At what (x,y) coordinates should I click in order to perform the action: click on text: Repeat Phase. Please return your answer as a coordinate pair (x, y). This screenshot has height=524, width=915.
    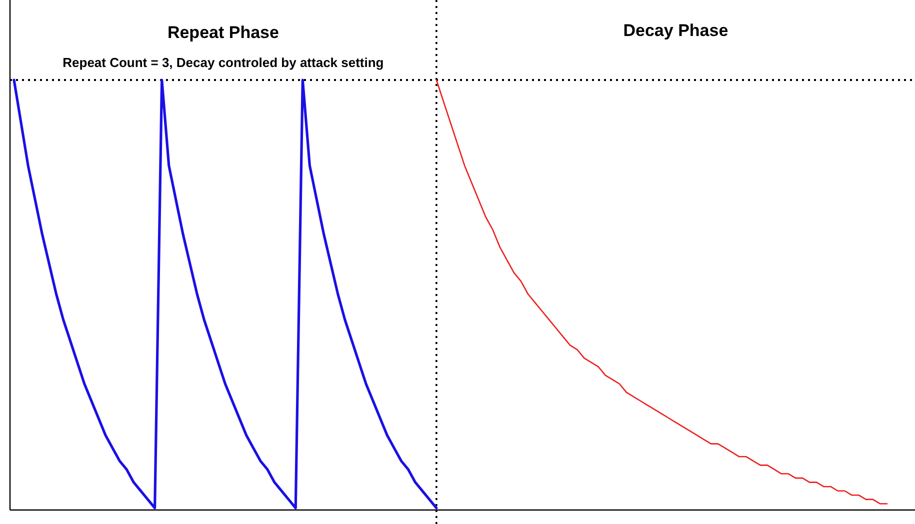
    Looking at the image, I should click on (223, 32).